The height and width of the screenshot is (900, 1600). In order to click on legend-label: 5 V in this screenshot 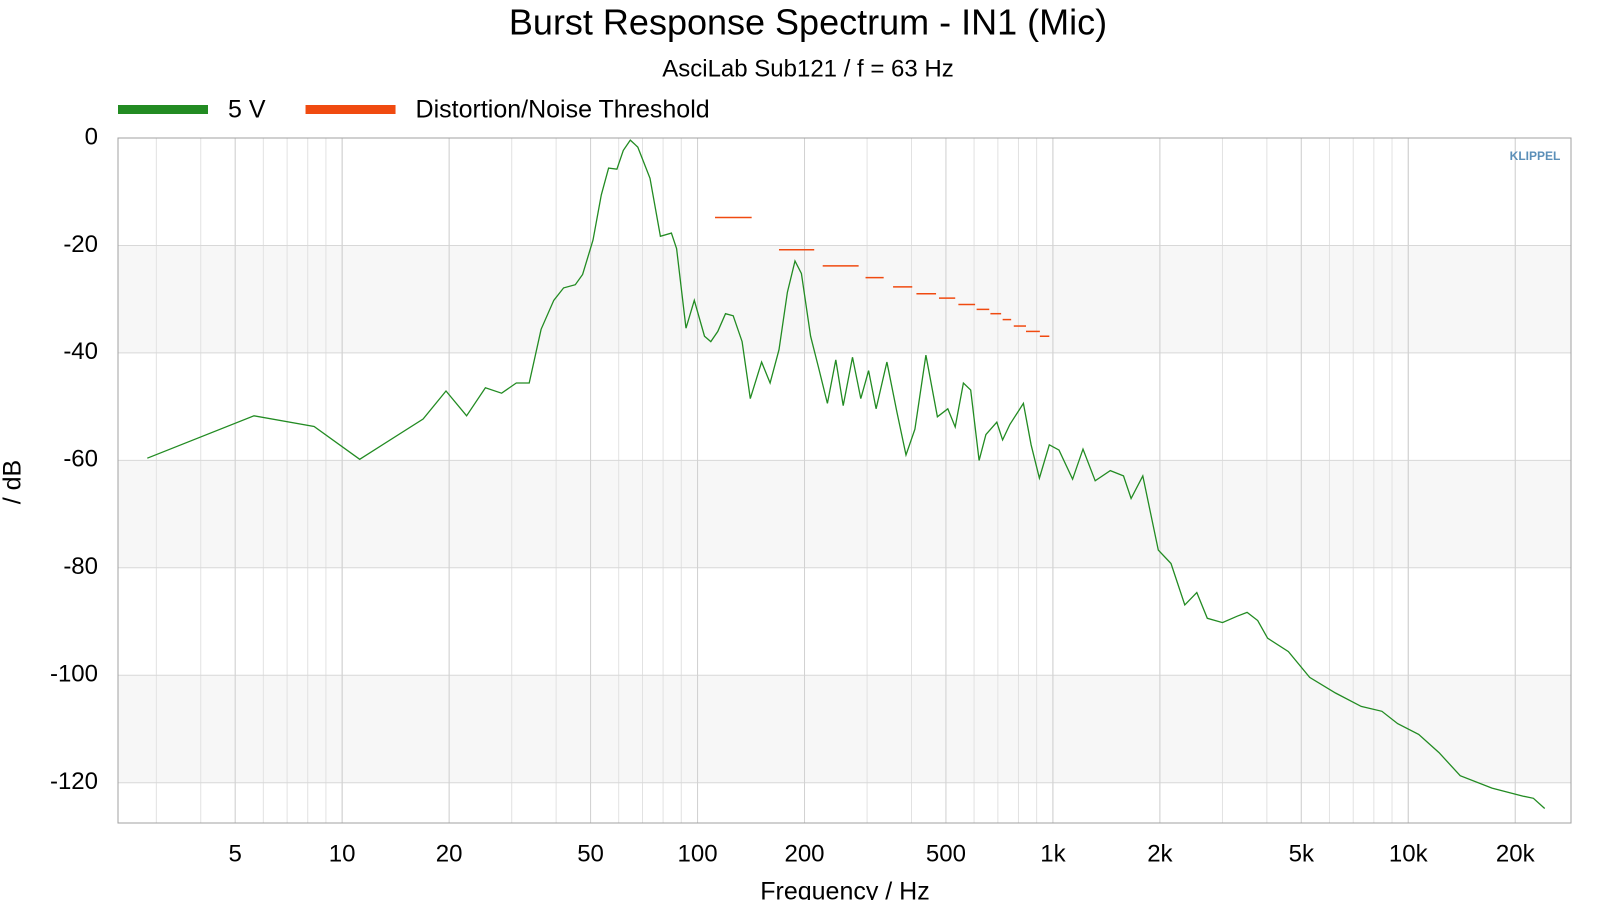, I will do `click(247, 110)`.